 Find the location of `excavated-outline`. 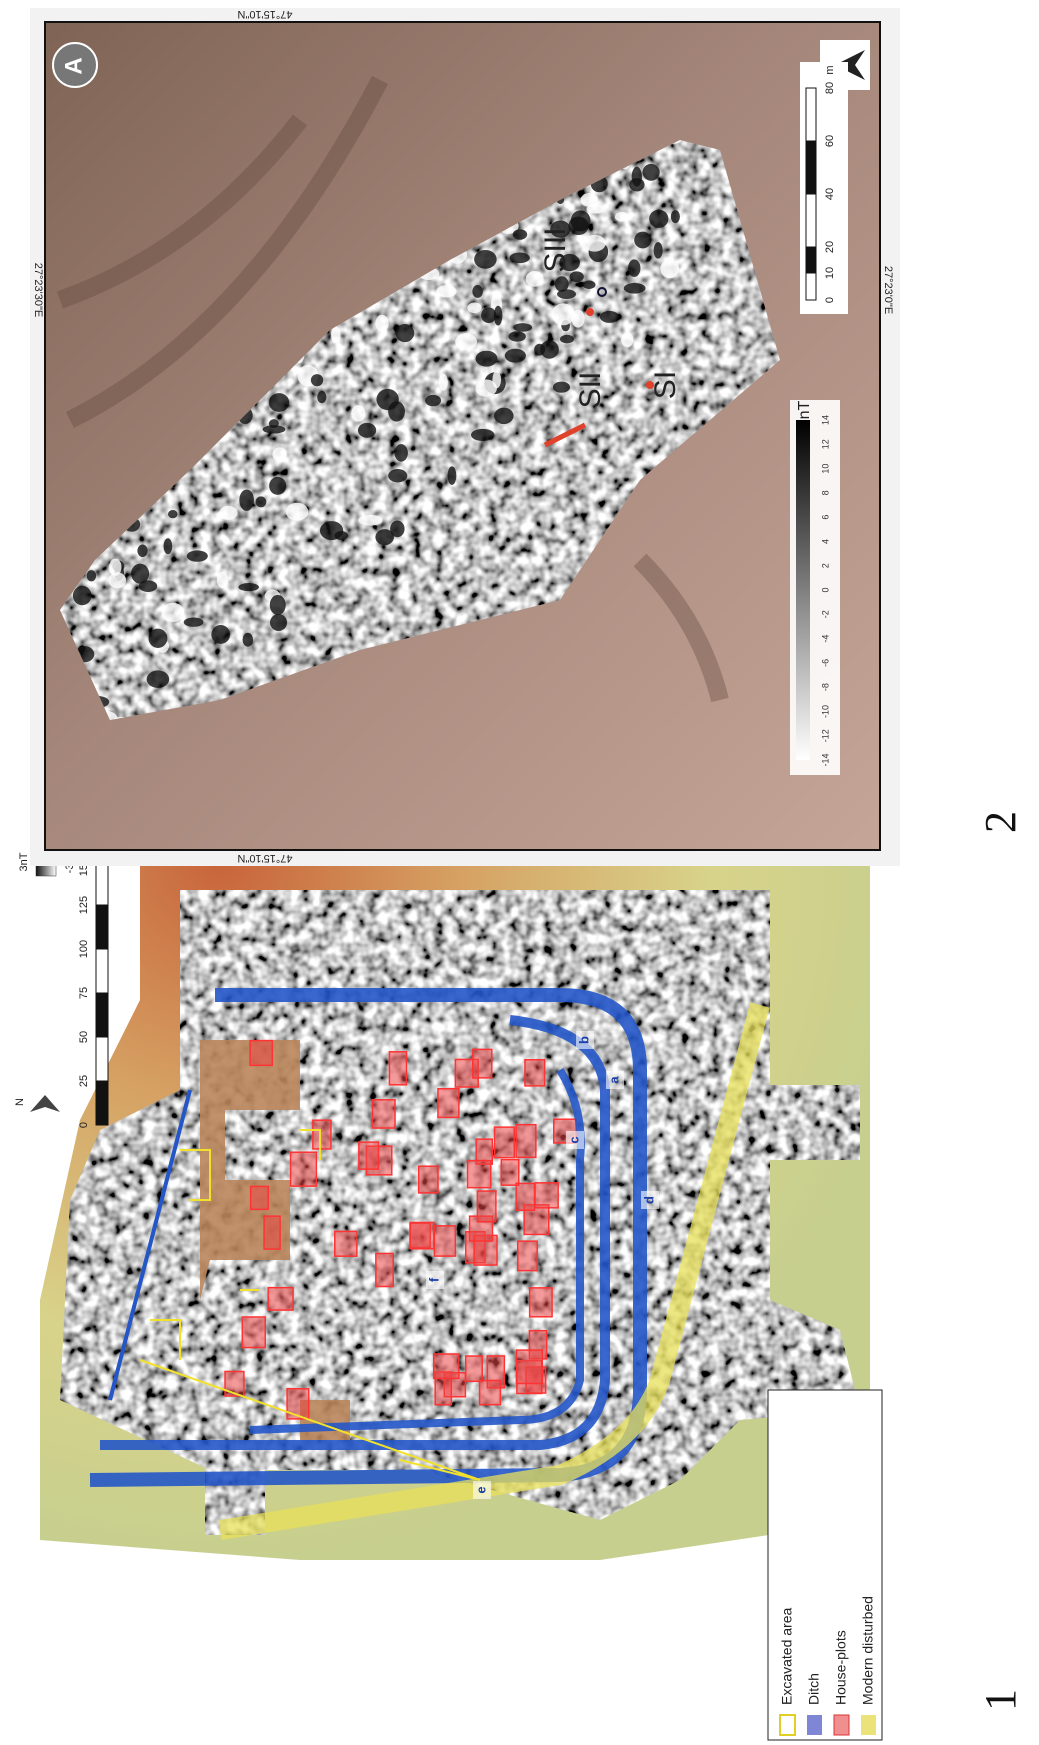

excavated-outline is located at coordinates (310, 1305).